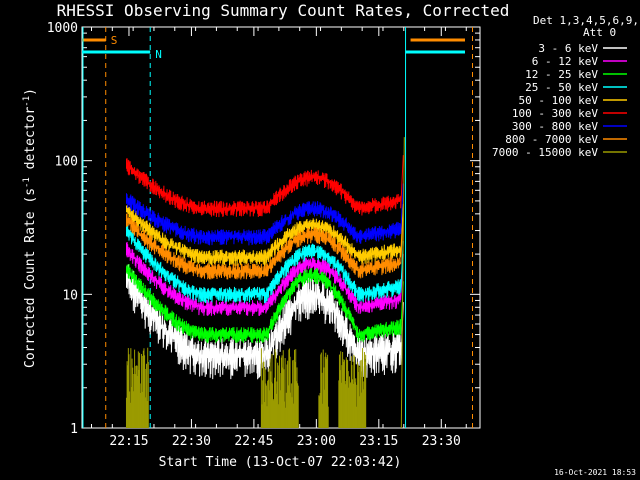  Describe the element at coordinates (128, 441) in the screenshot. I see `x-tick-label: 22:15` at that location.